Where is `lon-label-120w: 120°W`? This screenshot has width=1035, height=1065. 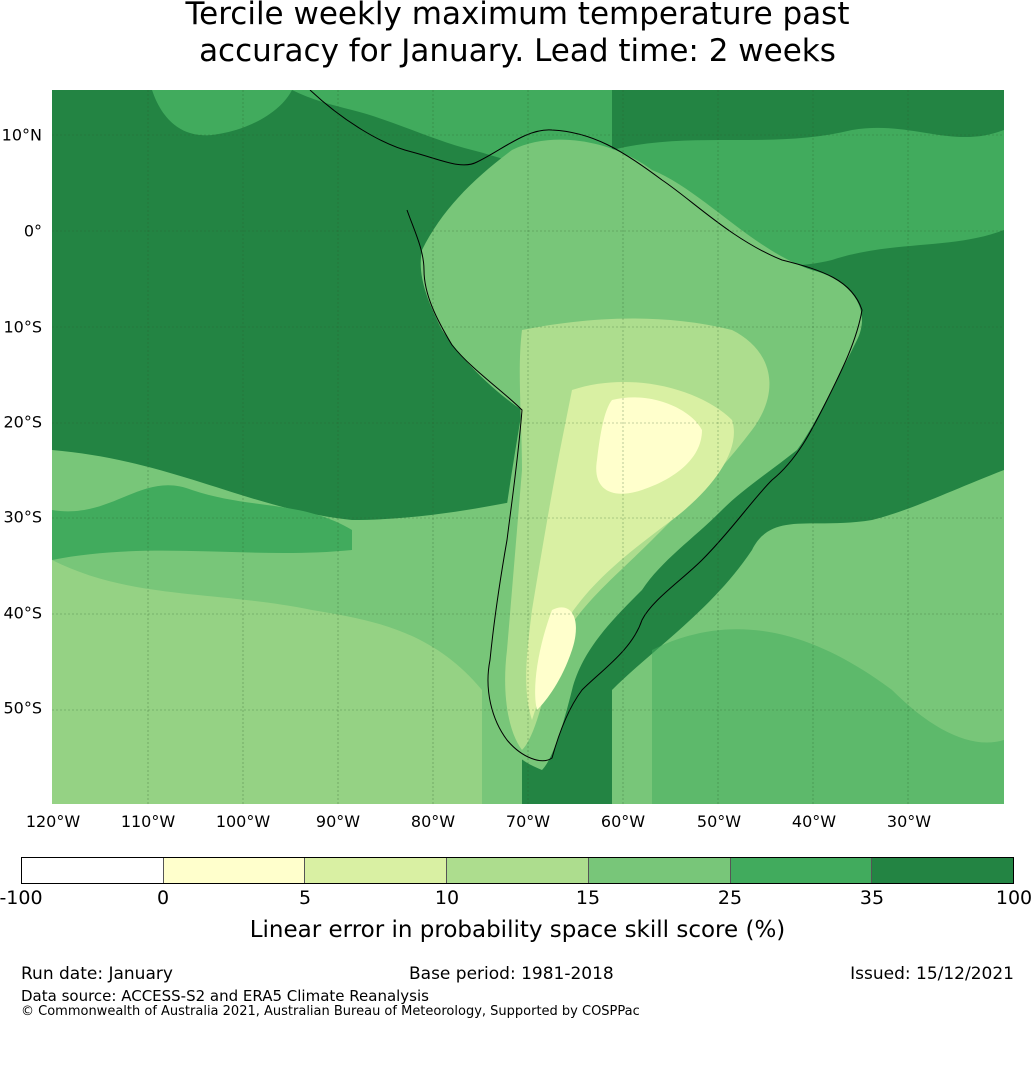
lon-label-120w: 120°W is located at coordinates (53, 821).